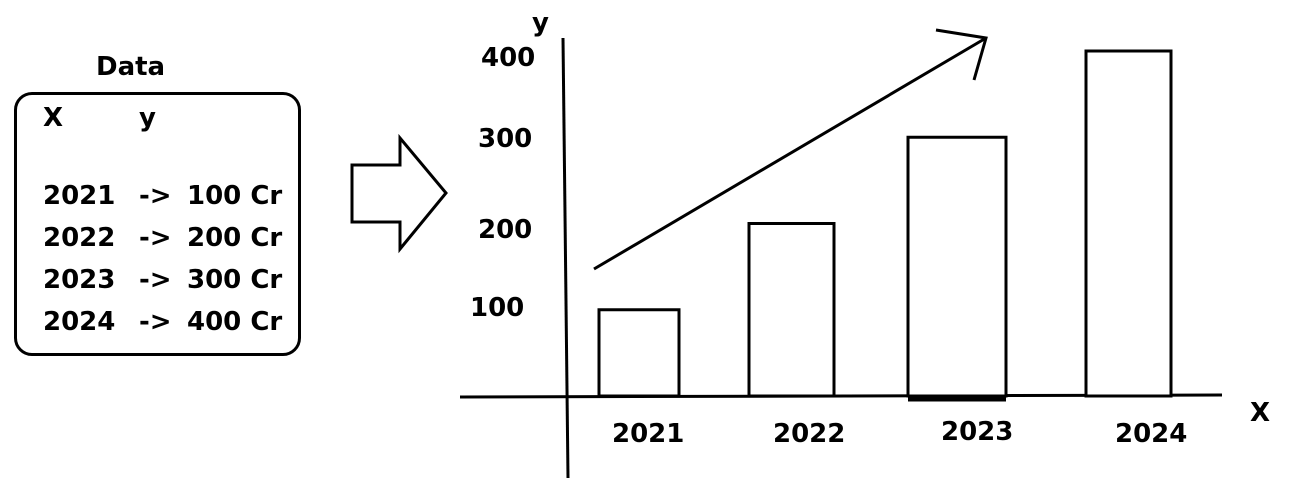  I want to click on table-row: 2021 -> 100 Cr, so click(157, 201).